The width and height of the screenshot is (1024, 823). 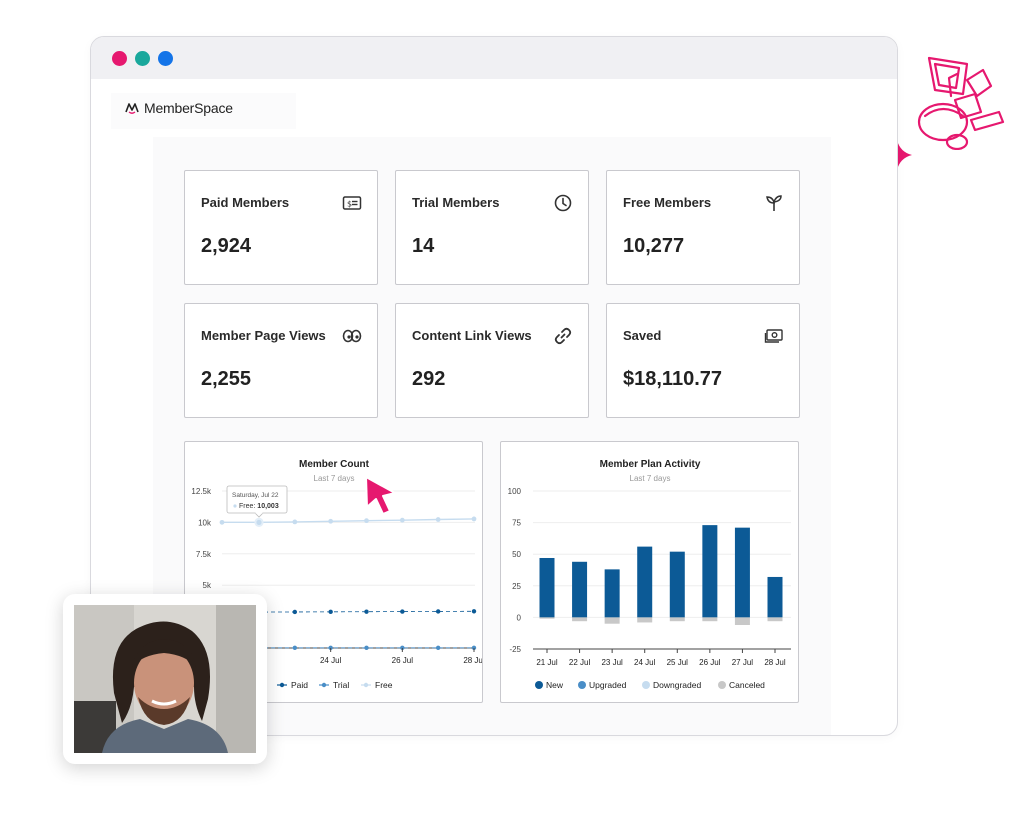 I want to click on stat-value: 2,255, so click(x=226, y=379).